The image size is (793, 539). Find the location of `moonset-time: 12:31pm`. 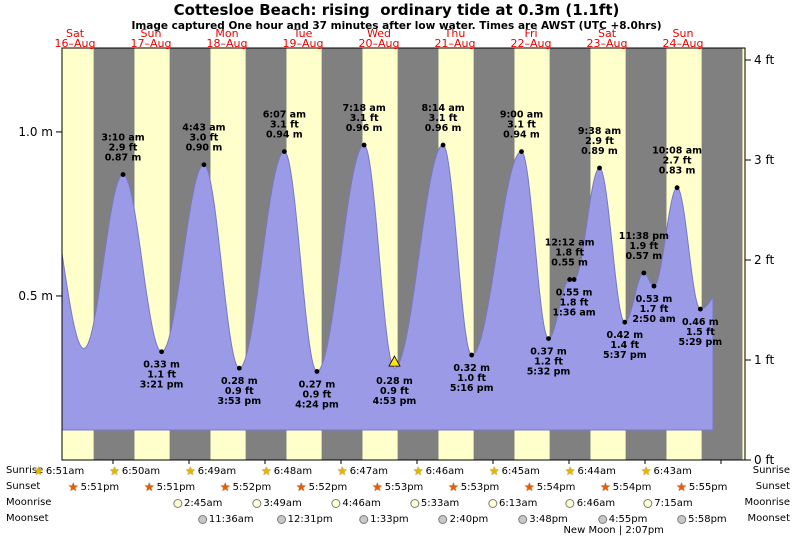

moonset-time: 12:31pm is located at coordinates (310, 519).